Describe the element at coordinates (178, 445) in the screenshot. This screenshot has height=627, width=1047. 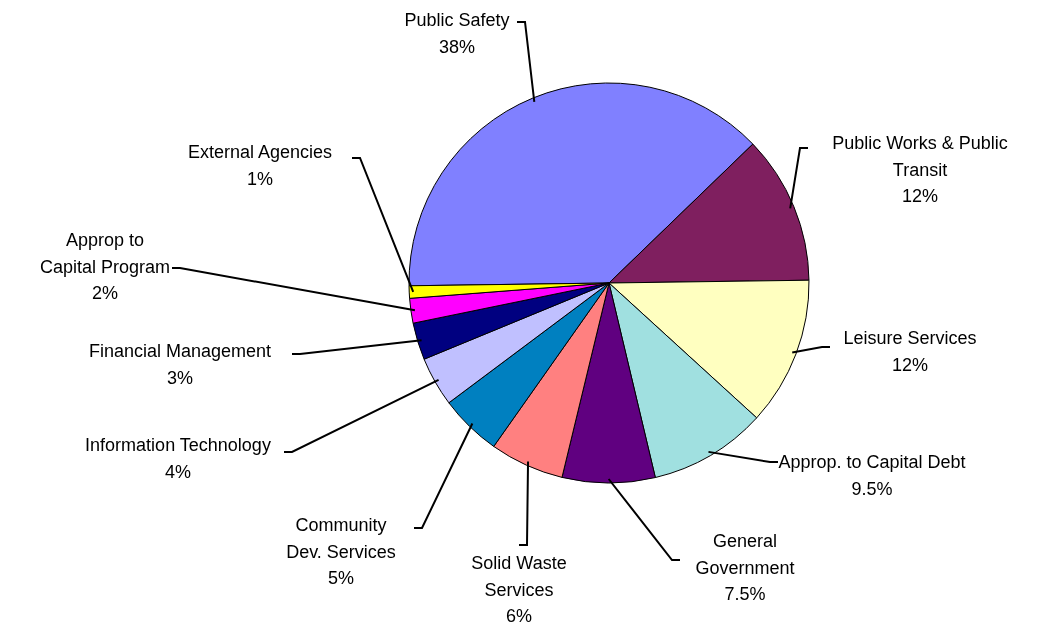
I see `slice-label: Information Technology` at that location.